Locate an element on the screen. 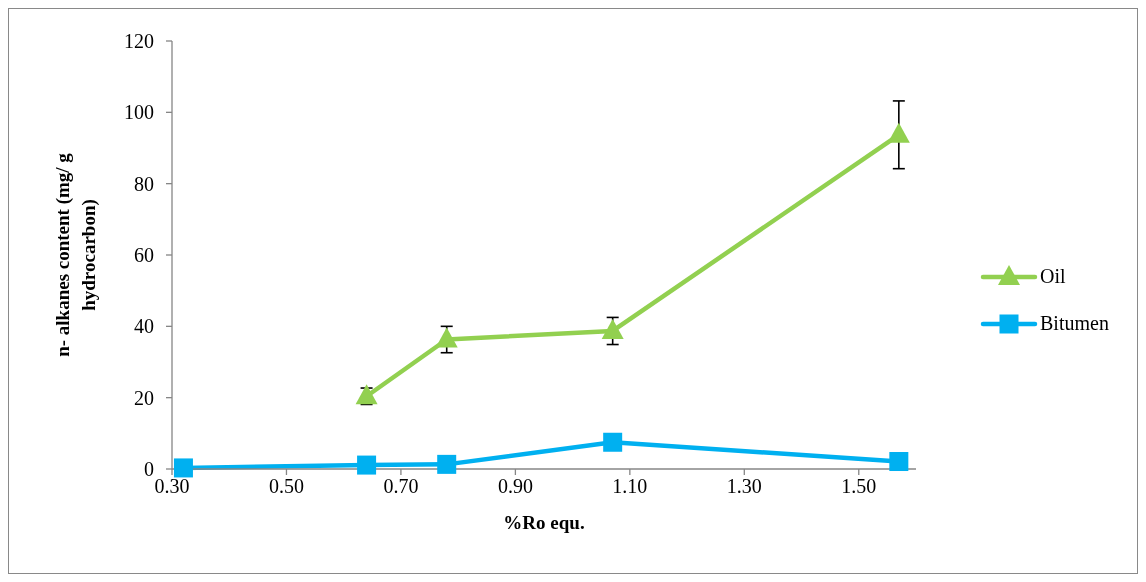 The height and width of the screenshot is (582, 1146). y-tick-label: 0 is located at coordinates (149, 469).